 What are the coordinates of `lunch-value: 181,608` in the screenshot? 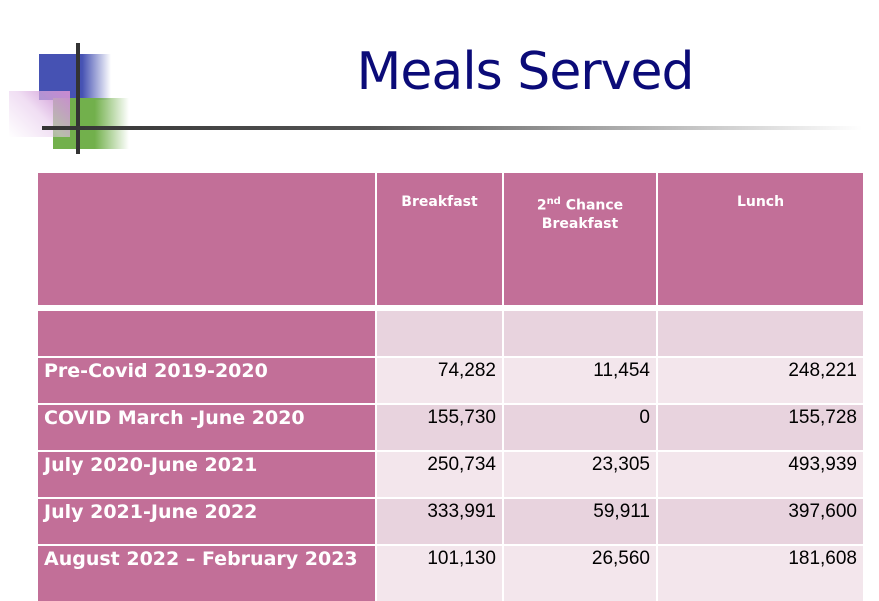 It's located at (760, 572).